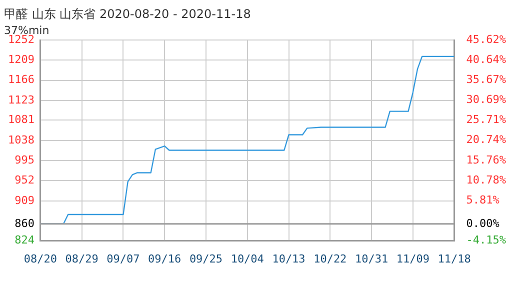 The width and height of the screenshot is (520, 300). What do you see at coordinates (413, 259) in the screenshot?
I see `x-tick-label: 11/09` at bounding box center [413, 259].